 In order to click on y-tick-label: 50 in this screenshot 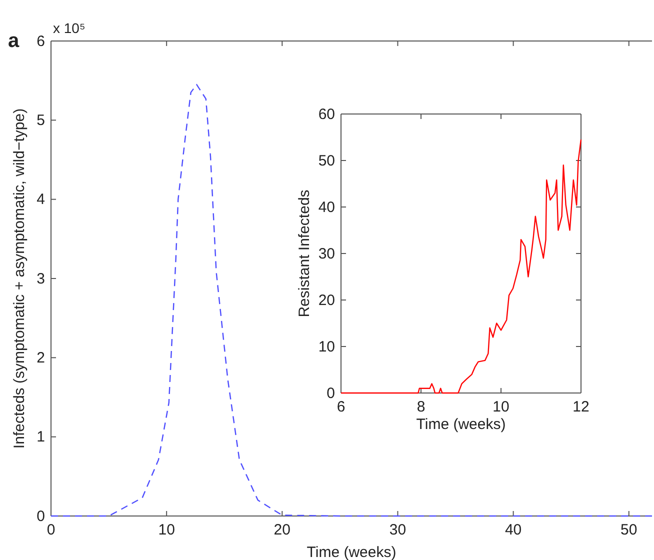, I will do `click(326, 161)`.